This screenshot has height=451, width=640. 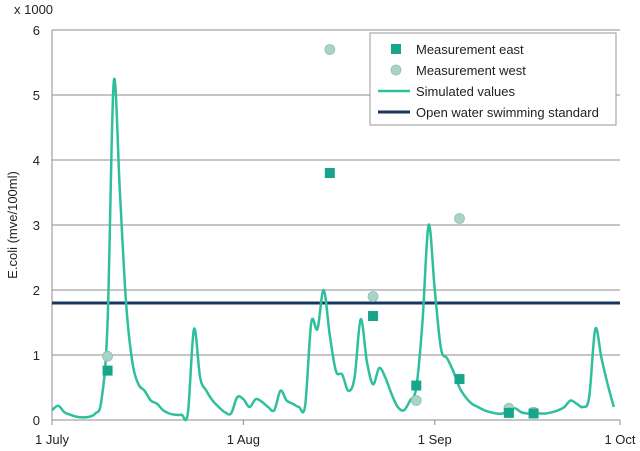 I want to click on y-tick-label: 2, so click(x=36, y=290).